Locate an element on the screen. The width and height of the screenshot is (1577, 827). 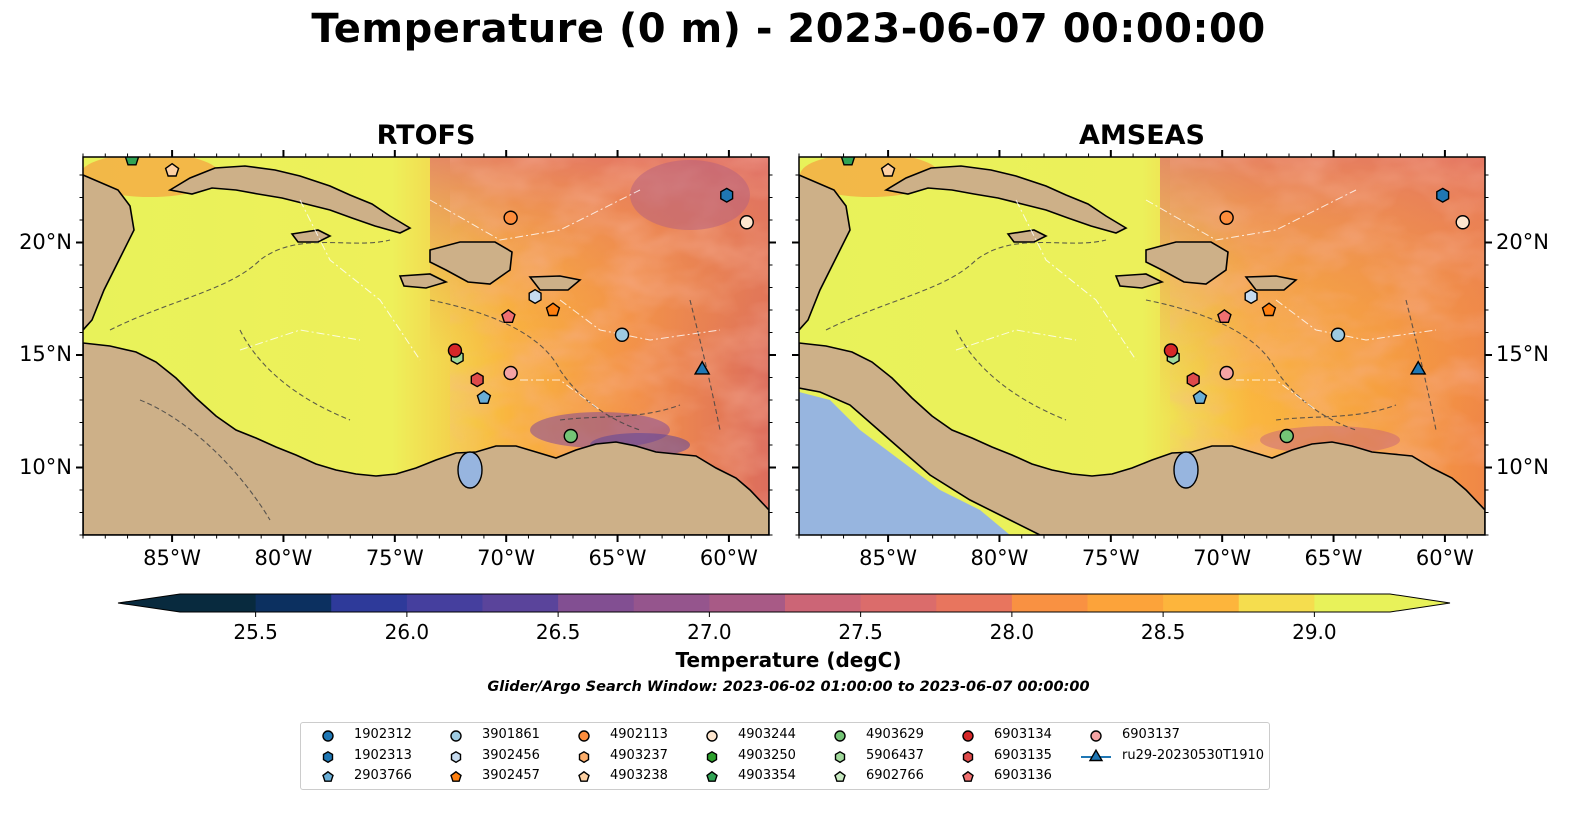
cool-patch is located at coordinates (690, 195).